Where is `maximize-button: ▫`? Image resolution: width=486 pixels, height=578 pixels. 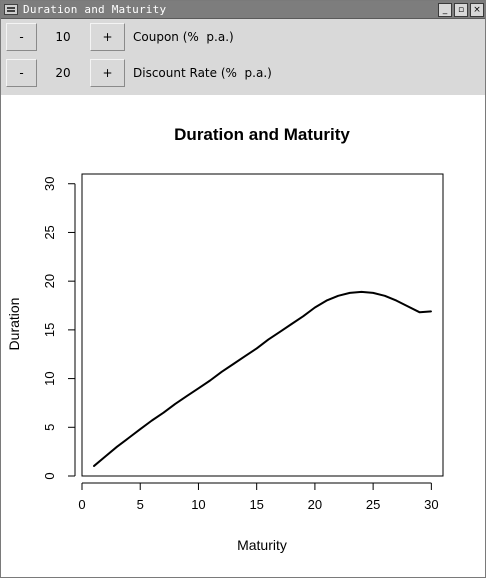
maximize-button: ▫ is located at coordinates (461, 10).